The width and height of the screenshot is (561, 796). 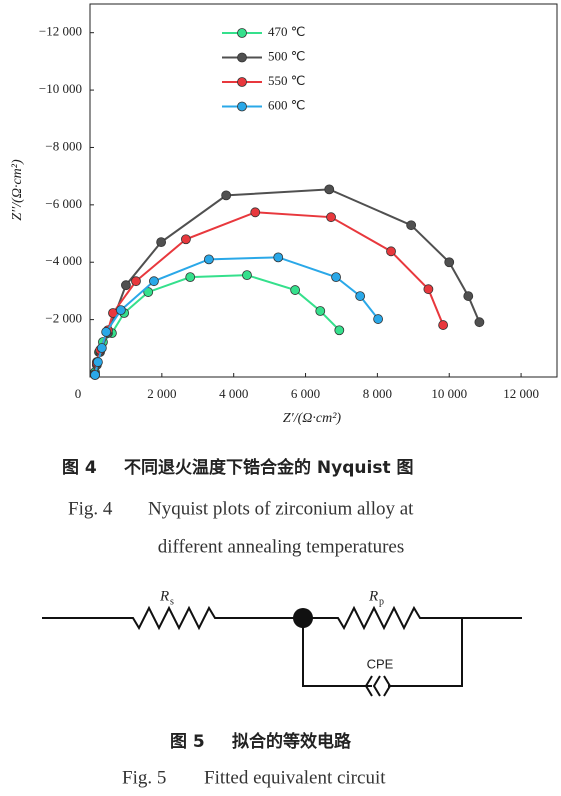 I want to click on figure-title-en: different annealing temperatures, so click(x=281, y=546).